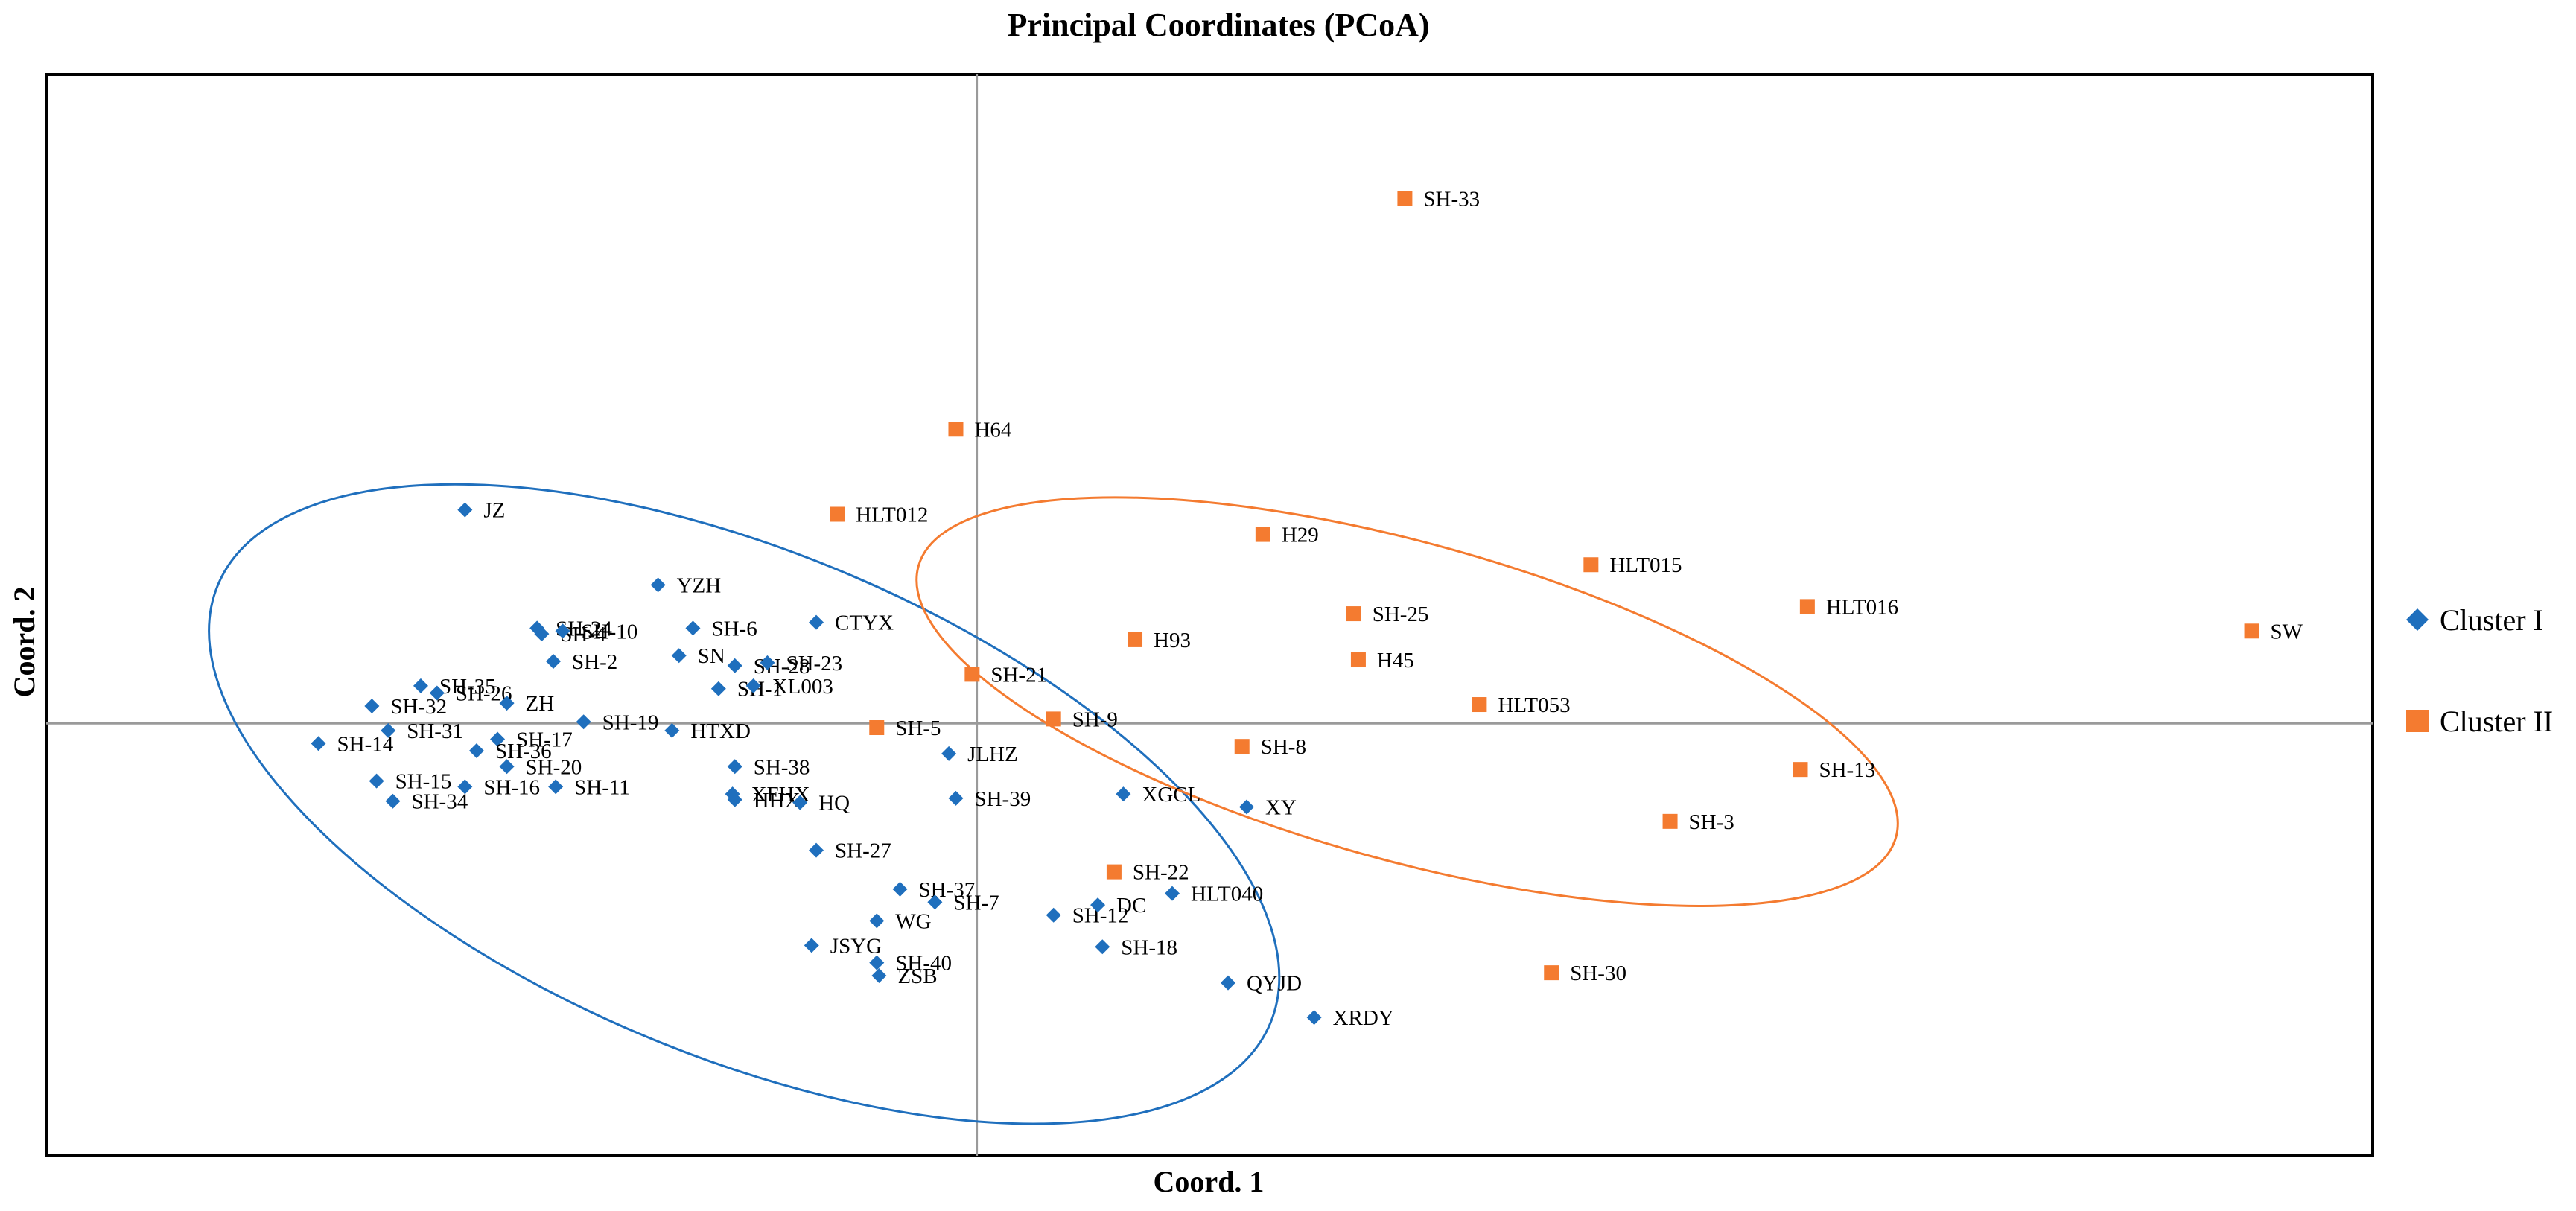 The width and height of the screenshot is (2576, 1211). Describe the element at coordinates (1300, 535) in the screenshot. I see `point-label-h29: H29` at that location.